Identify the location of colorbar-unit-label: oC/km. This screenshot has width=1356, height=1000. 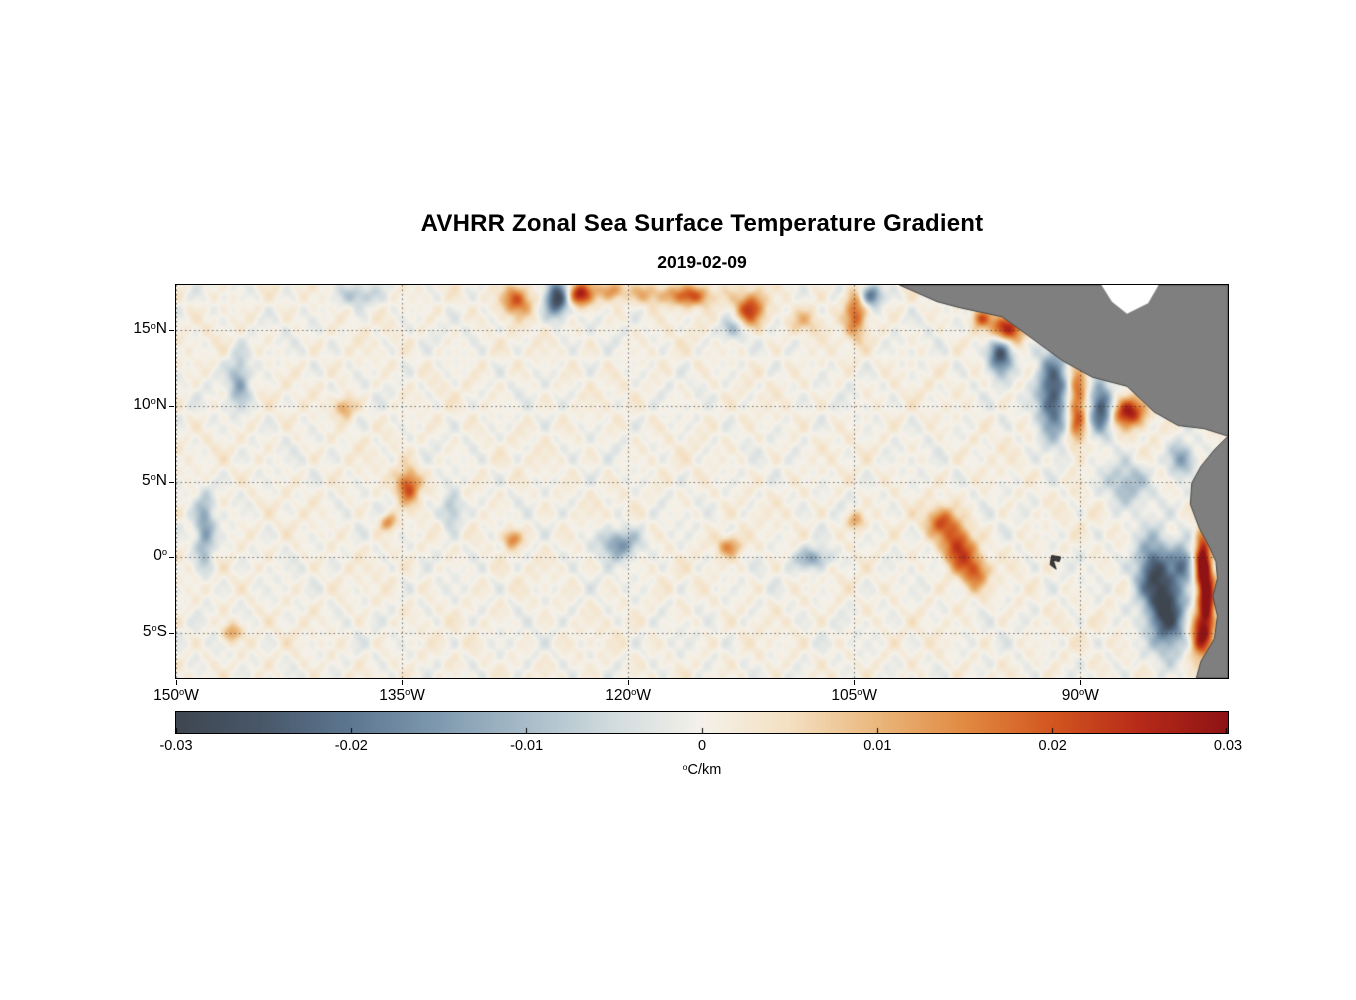
(702, 769).